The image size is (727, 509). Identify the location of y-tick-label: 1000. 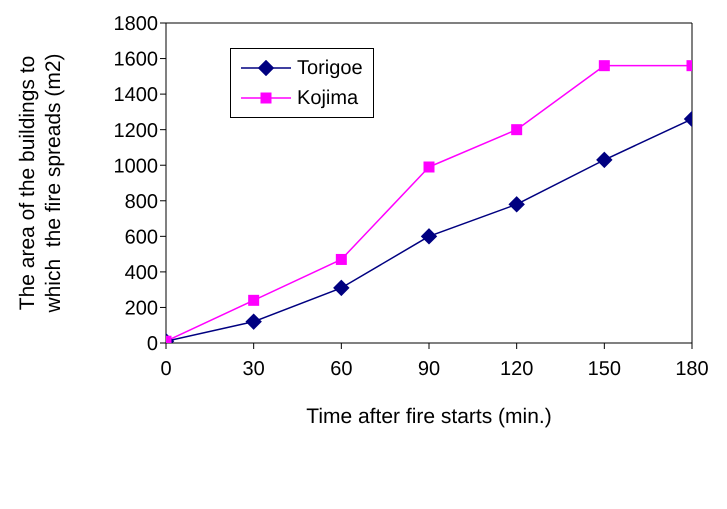
(136, 166).